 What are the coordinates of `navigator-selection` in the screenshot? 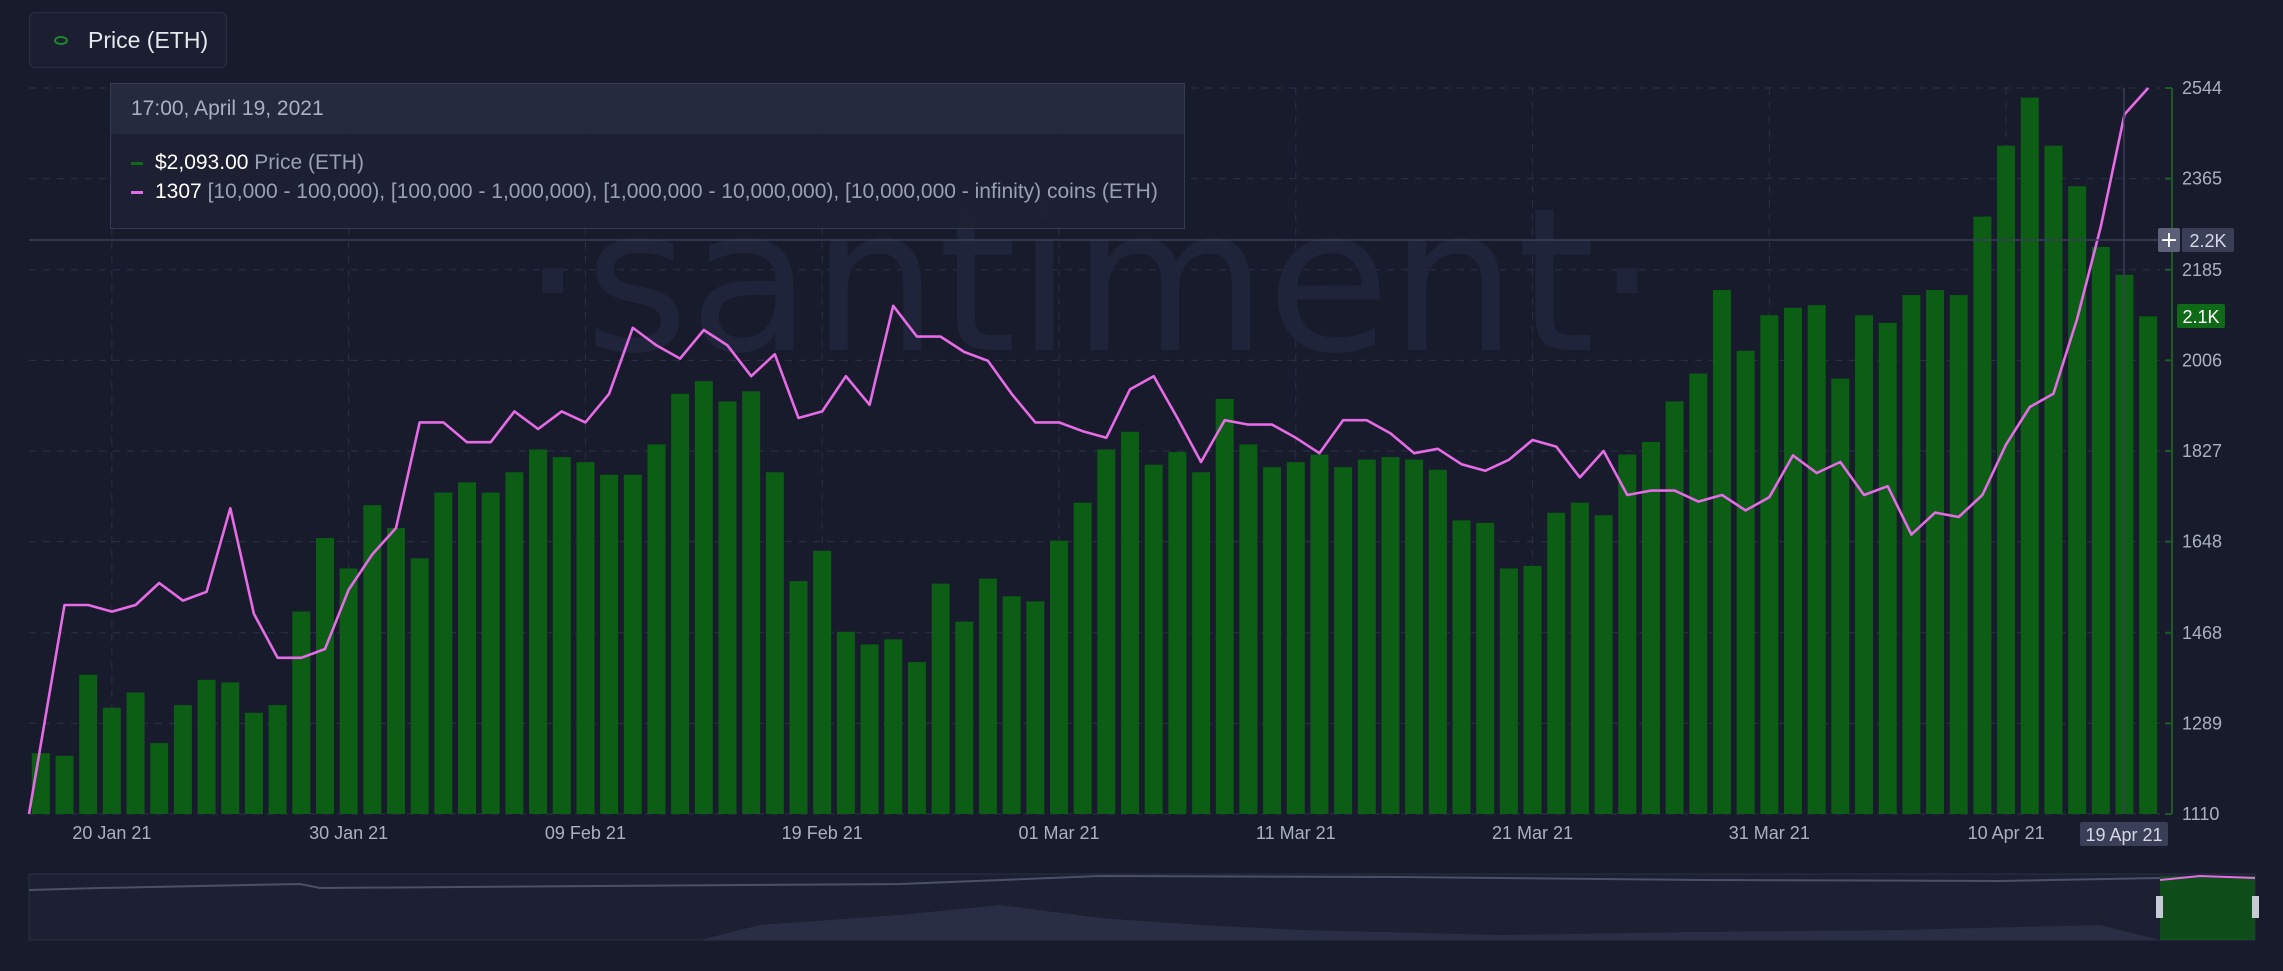 It's located at (2207, 908).